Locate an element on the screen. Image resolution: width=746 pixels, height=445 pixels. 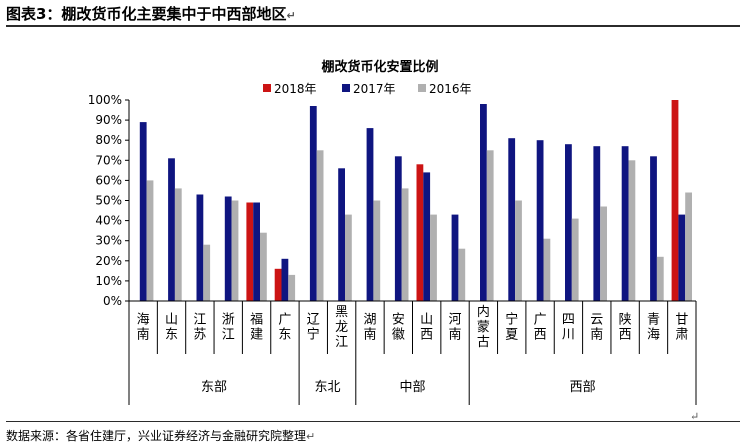
category-label: 陕 is located at coordinates (625, 320).